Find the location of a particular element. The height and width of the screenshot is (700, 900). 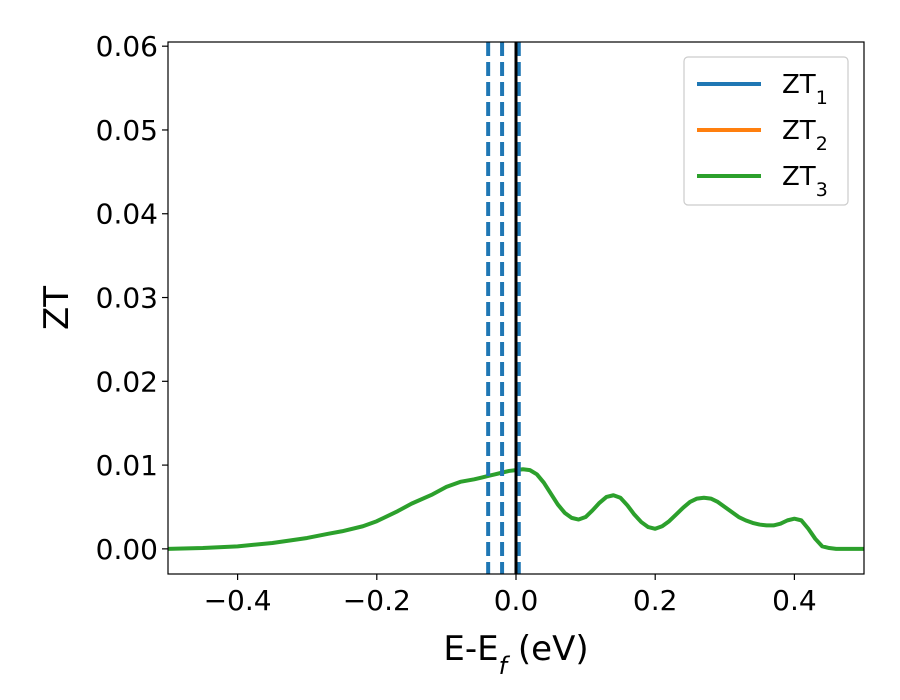

series-line-zt3 is located at coordinates (516, 509).